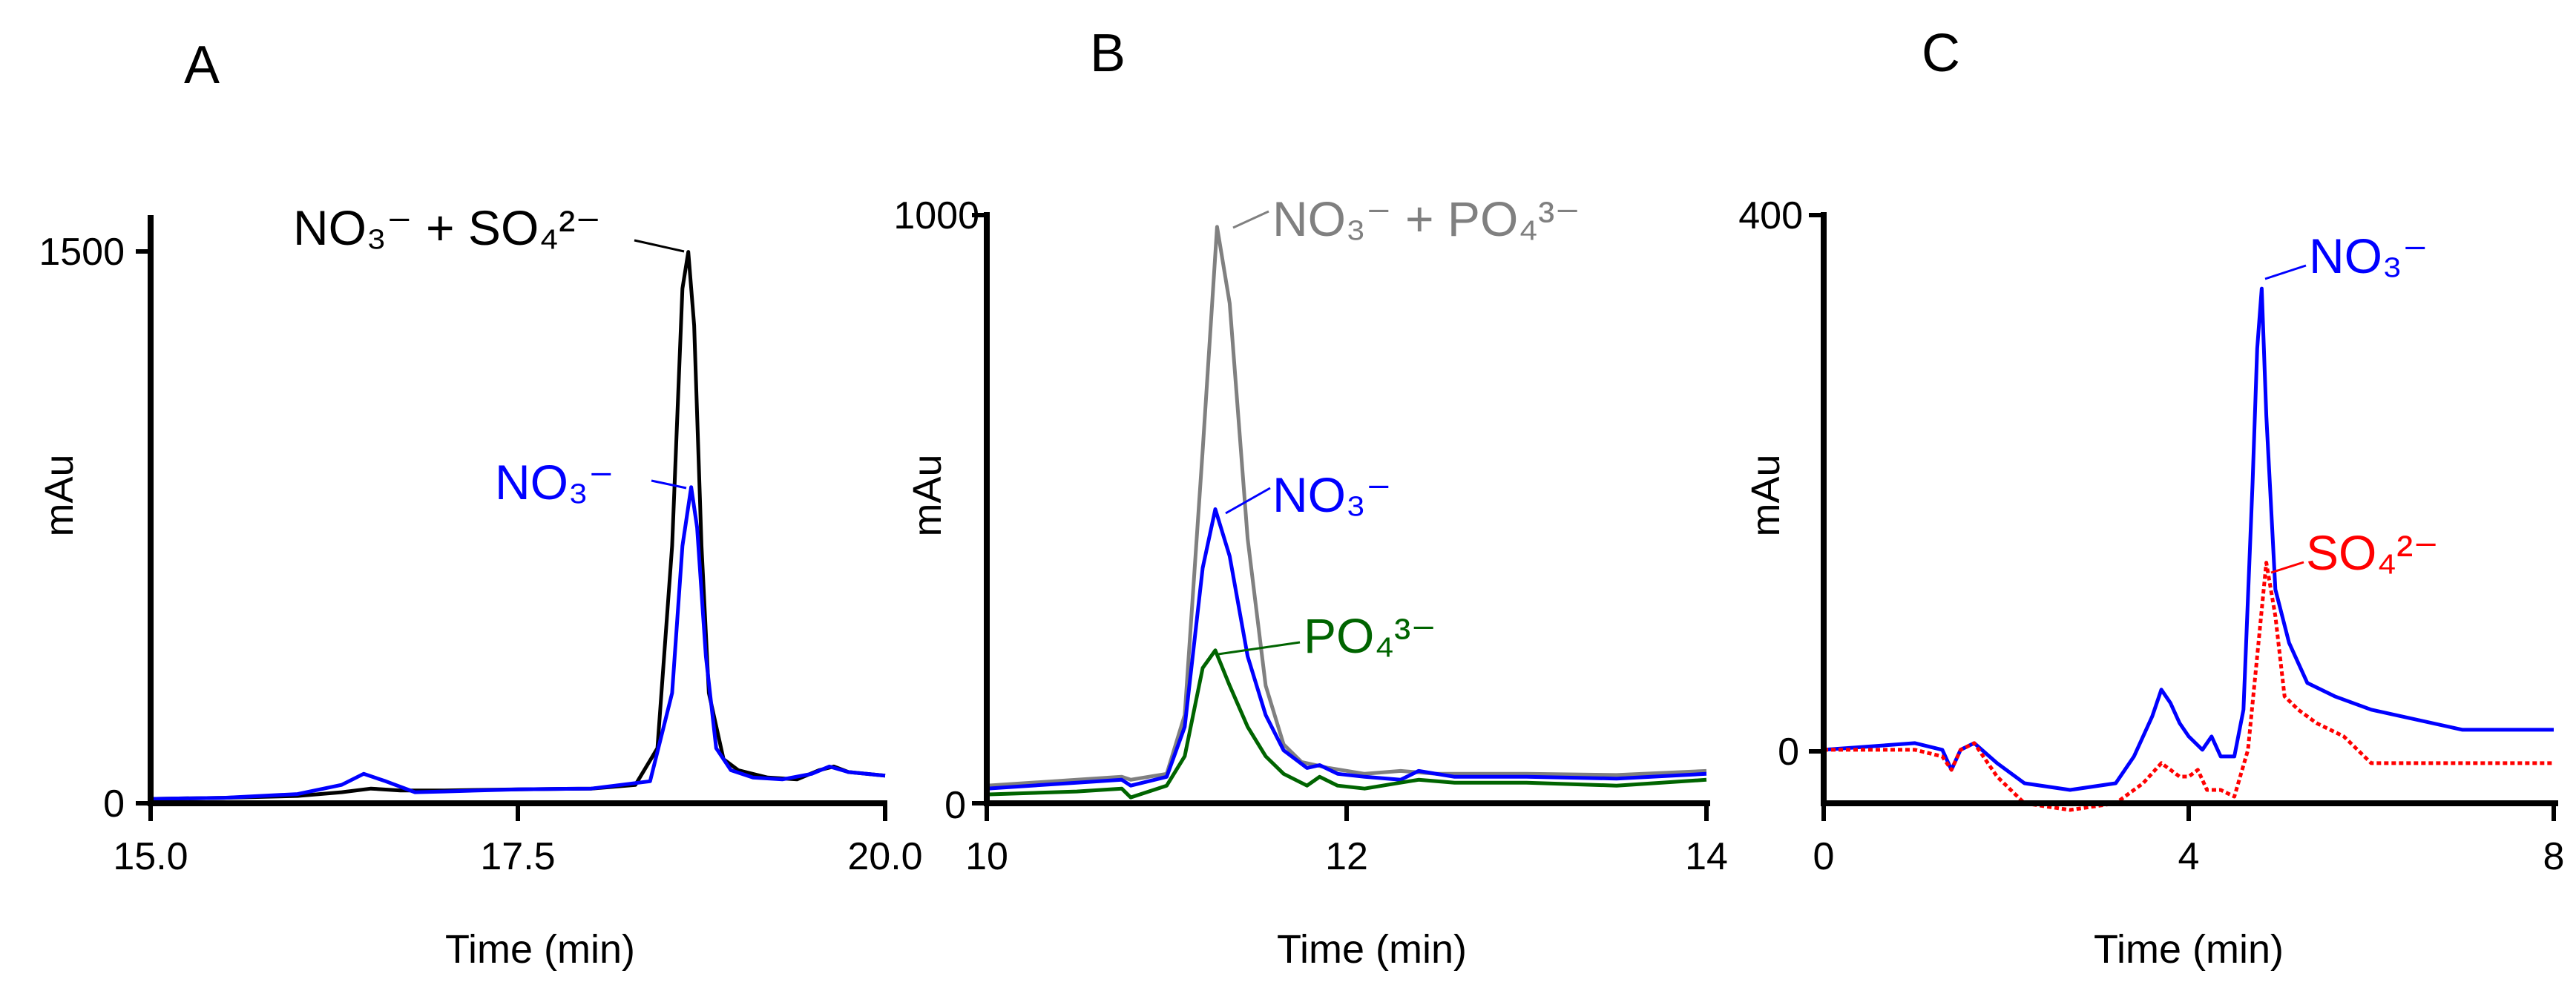 This screenshot has height=985, width=2576. Describe the element at coordinates (986, 856) in the screenshot. I see `panel-b-xtick-label: 10` at that location.